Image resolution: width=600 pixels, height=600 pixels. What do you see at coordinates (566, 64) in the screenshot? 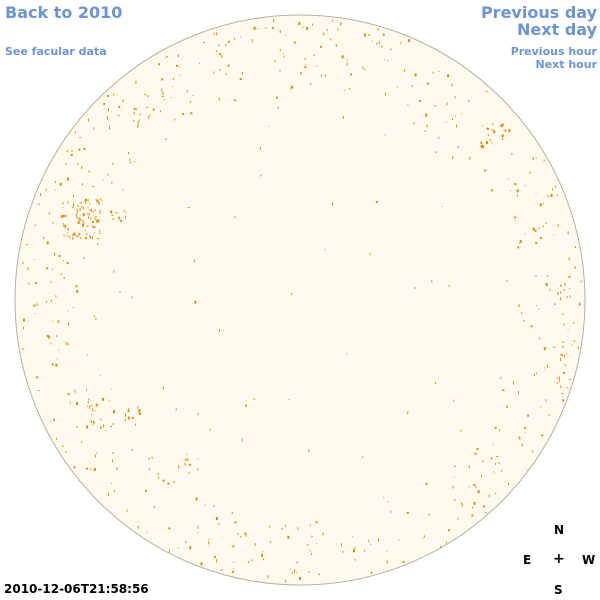
I see `next-hour-link: Next hour` at bounding box center [566, 64].